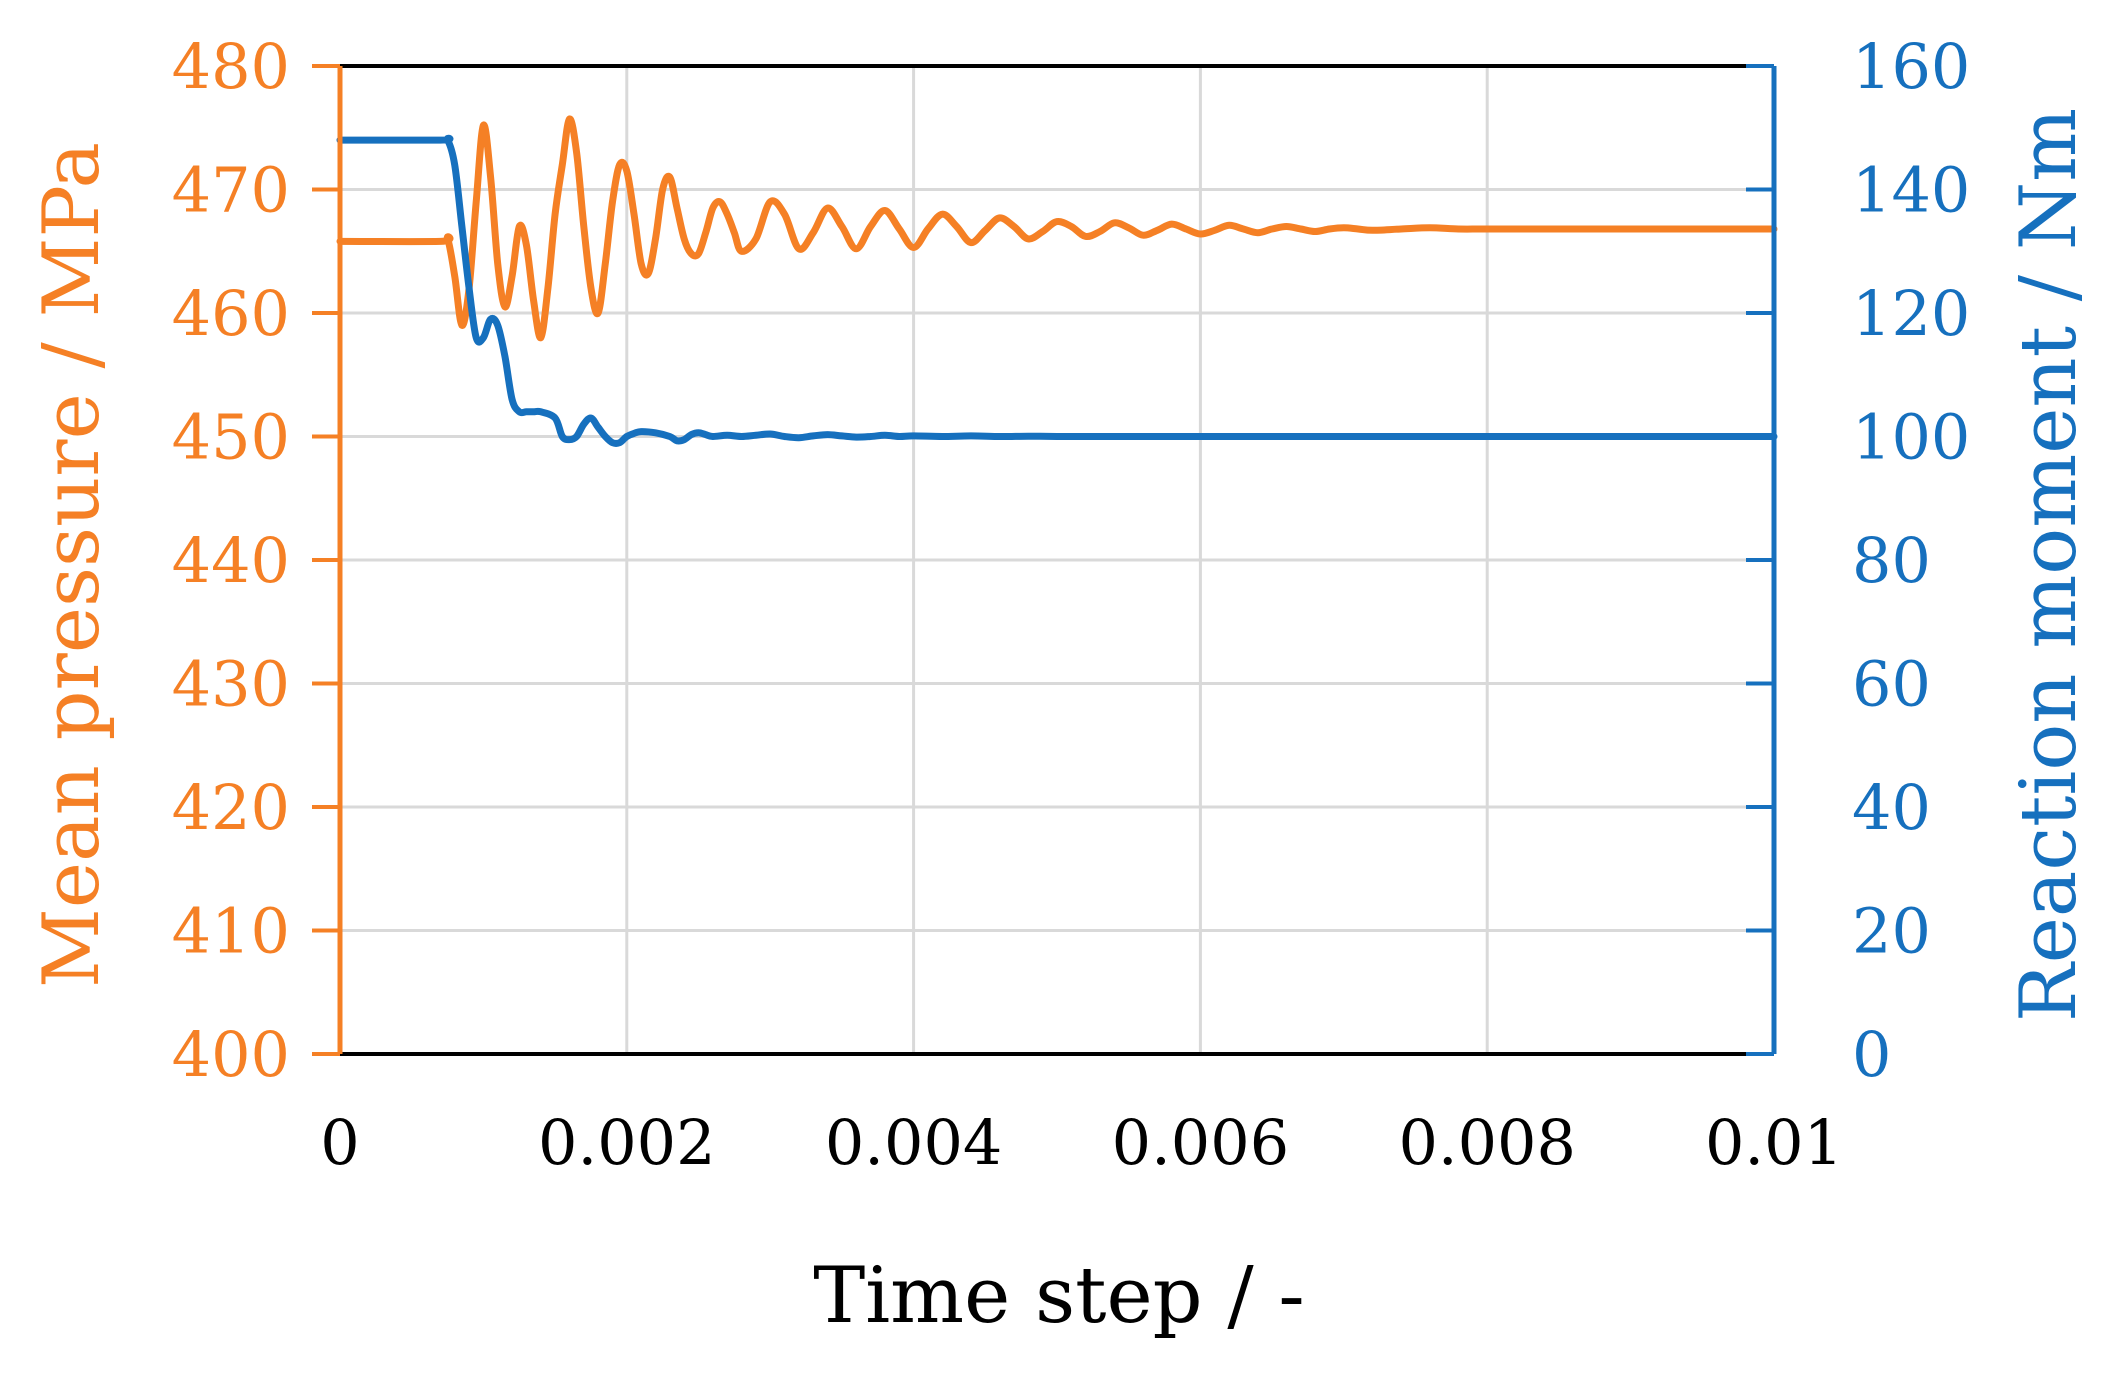  Describe the element at coordinates (231, 66) in the screenshot. I see `left-tick-label: 480` at that location.